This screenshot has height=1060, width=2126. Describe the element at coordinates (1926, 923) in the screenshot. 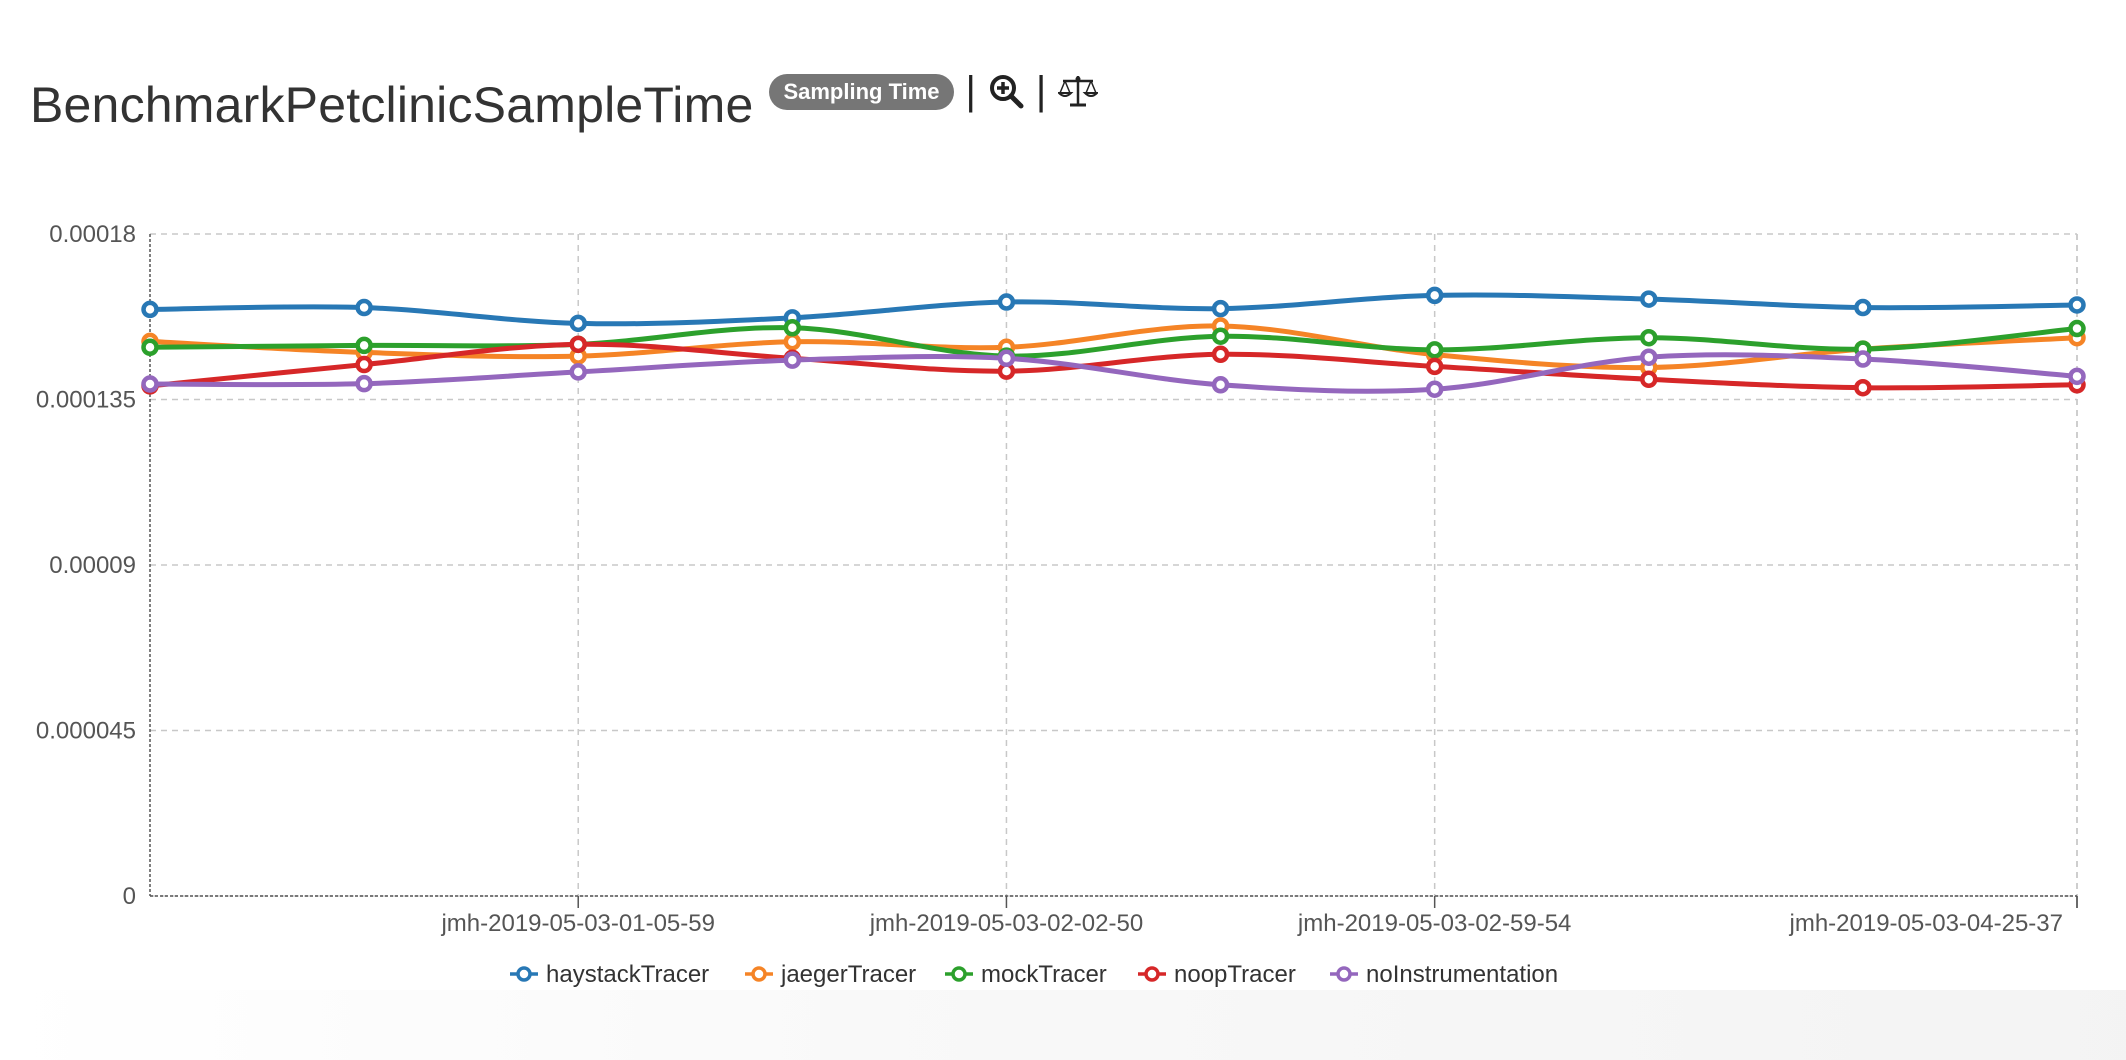

I see `x-tick-label: jmh-2019-05-03-04-25-37` at that location.